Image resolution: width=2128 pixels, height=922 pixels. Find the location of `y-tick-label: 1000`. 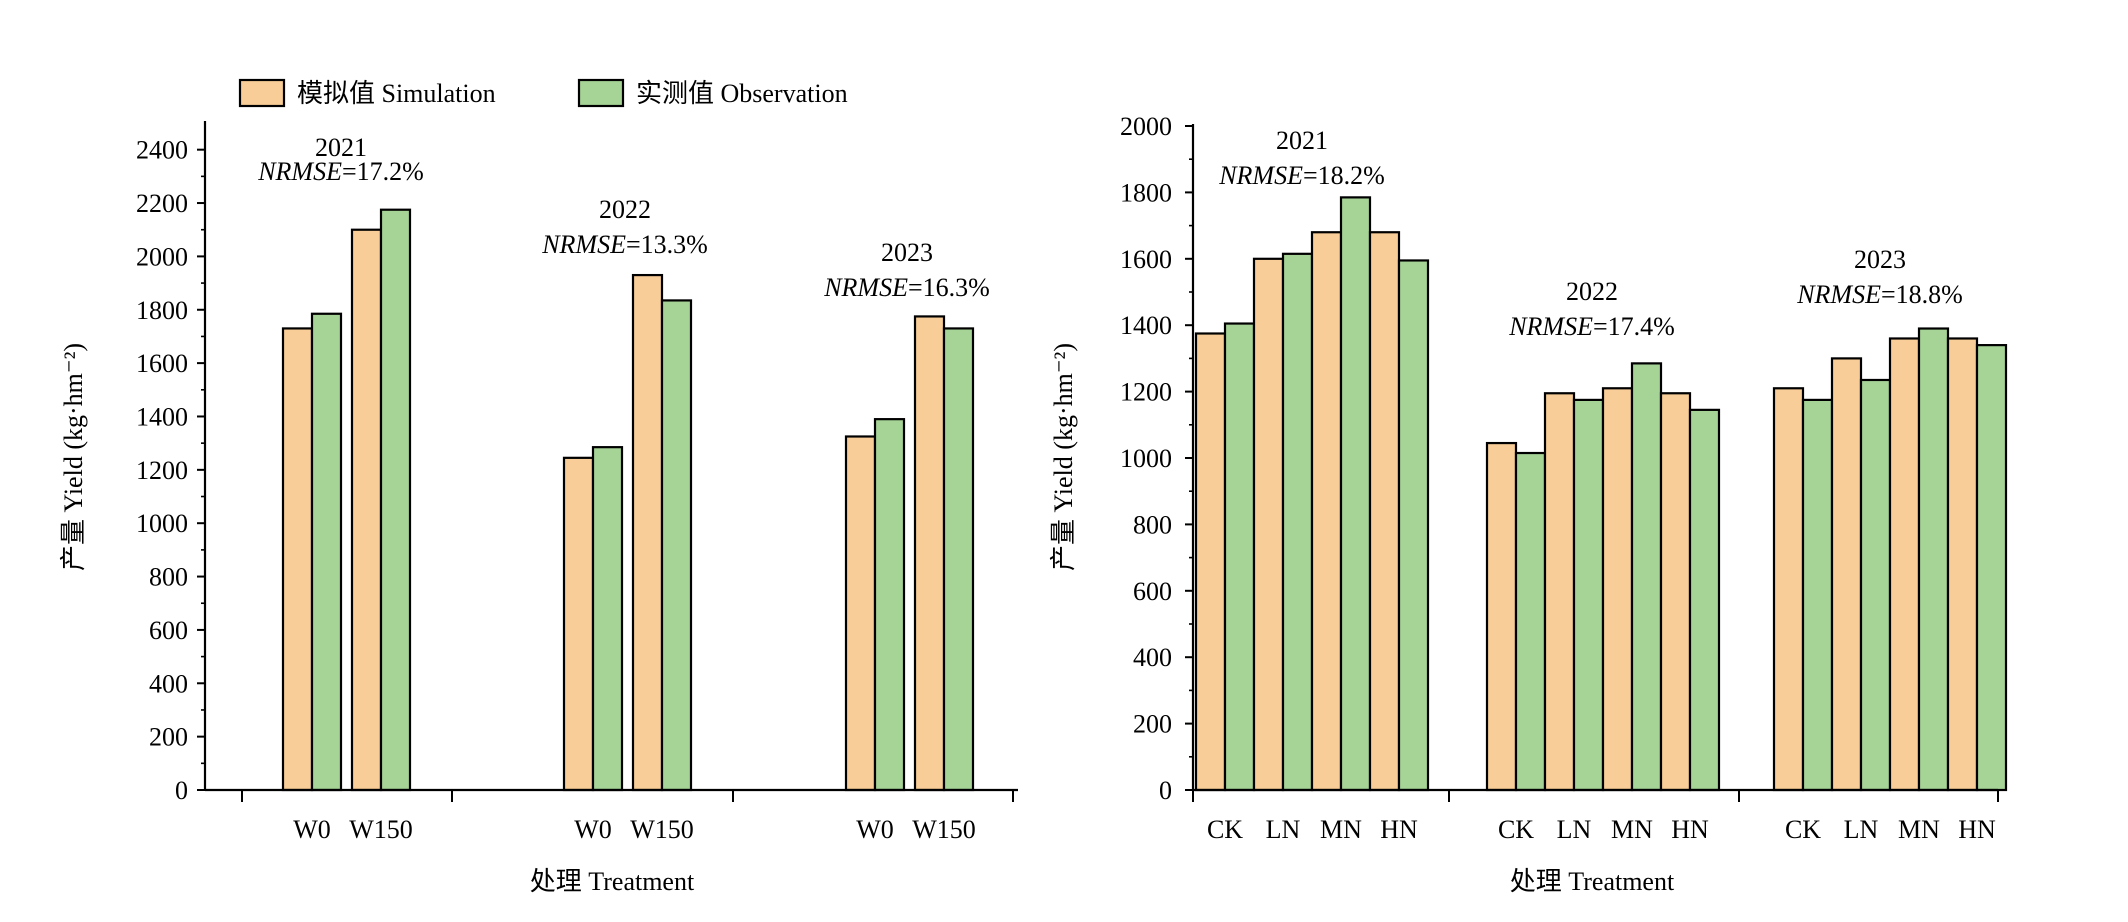

y-tick-label: 1000 is located at coordinates (1146, 458).